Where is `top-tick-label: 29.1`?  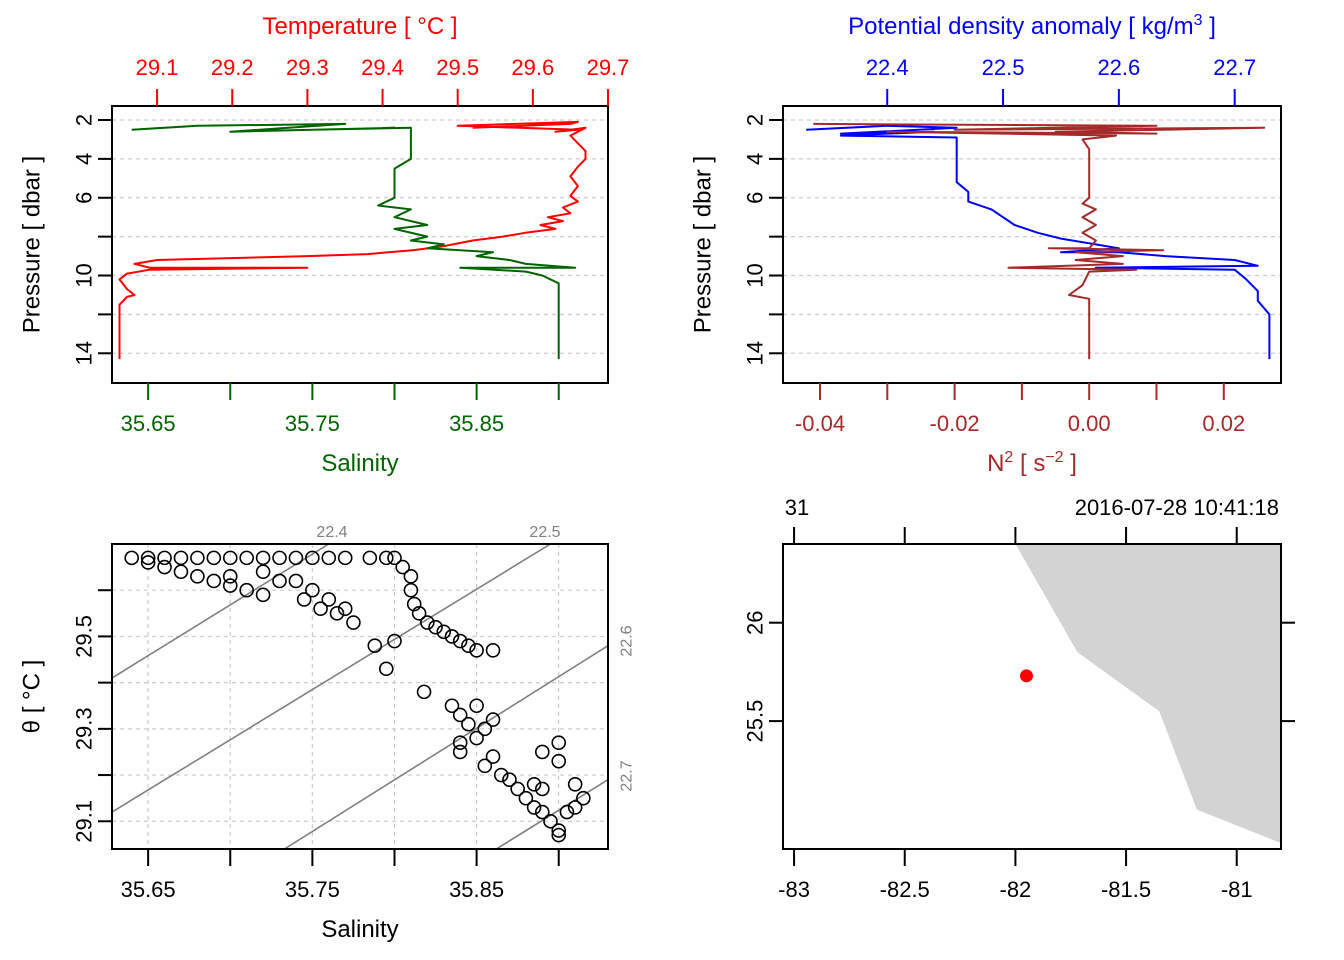
top-tick-label: 29.1 is located at coordinates (157, 67).